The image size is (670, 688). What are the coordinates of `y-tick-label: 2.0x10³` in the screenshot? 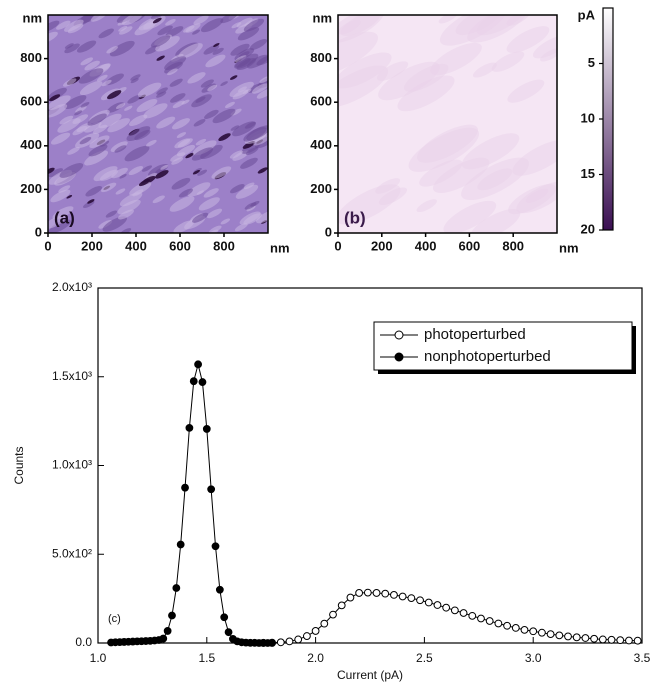 It's located at (72, 287).